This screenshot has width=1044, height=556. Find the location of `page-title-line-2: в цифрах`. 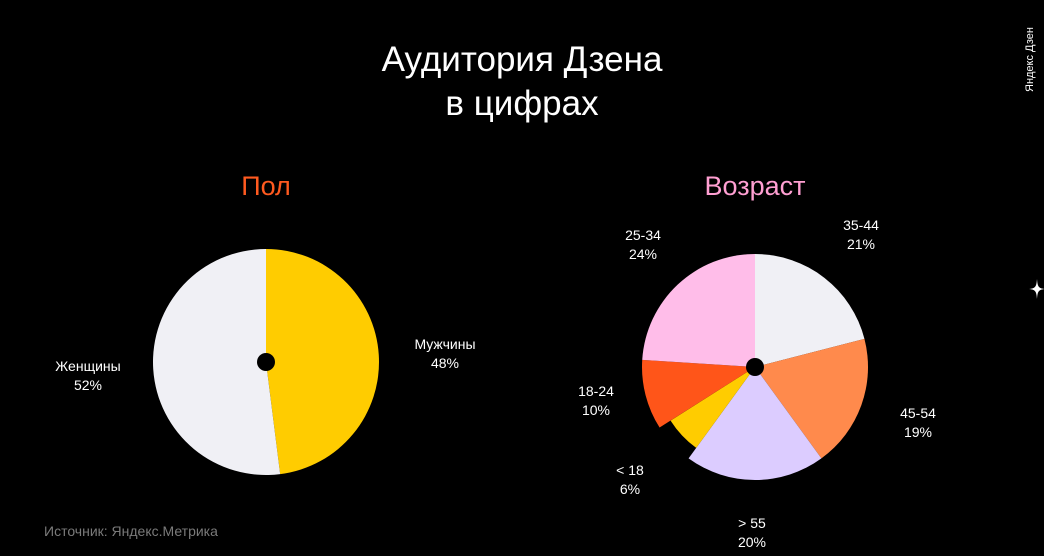

page-title-line-2: в цифрах is located at coordinates (522, 103).